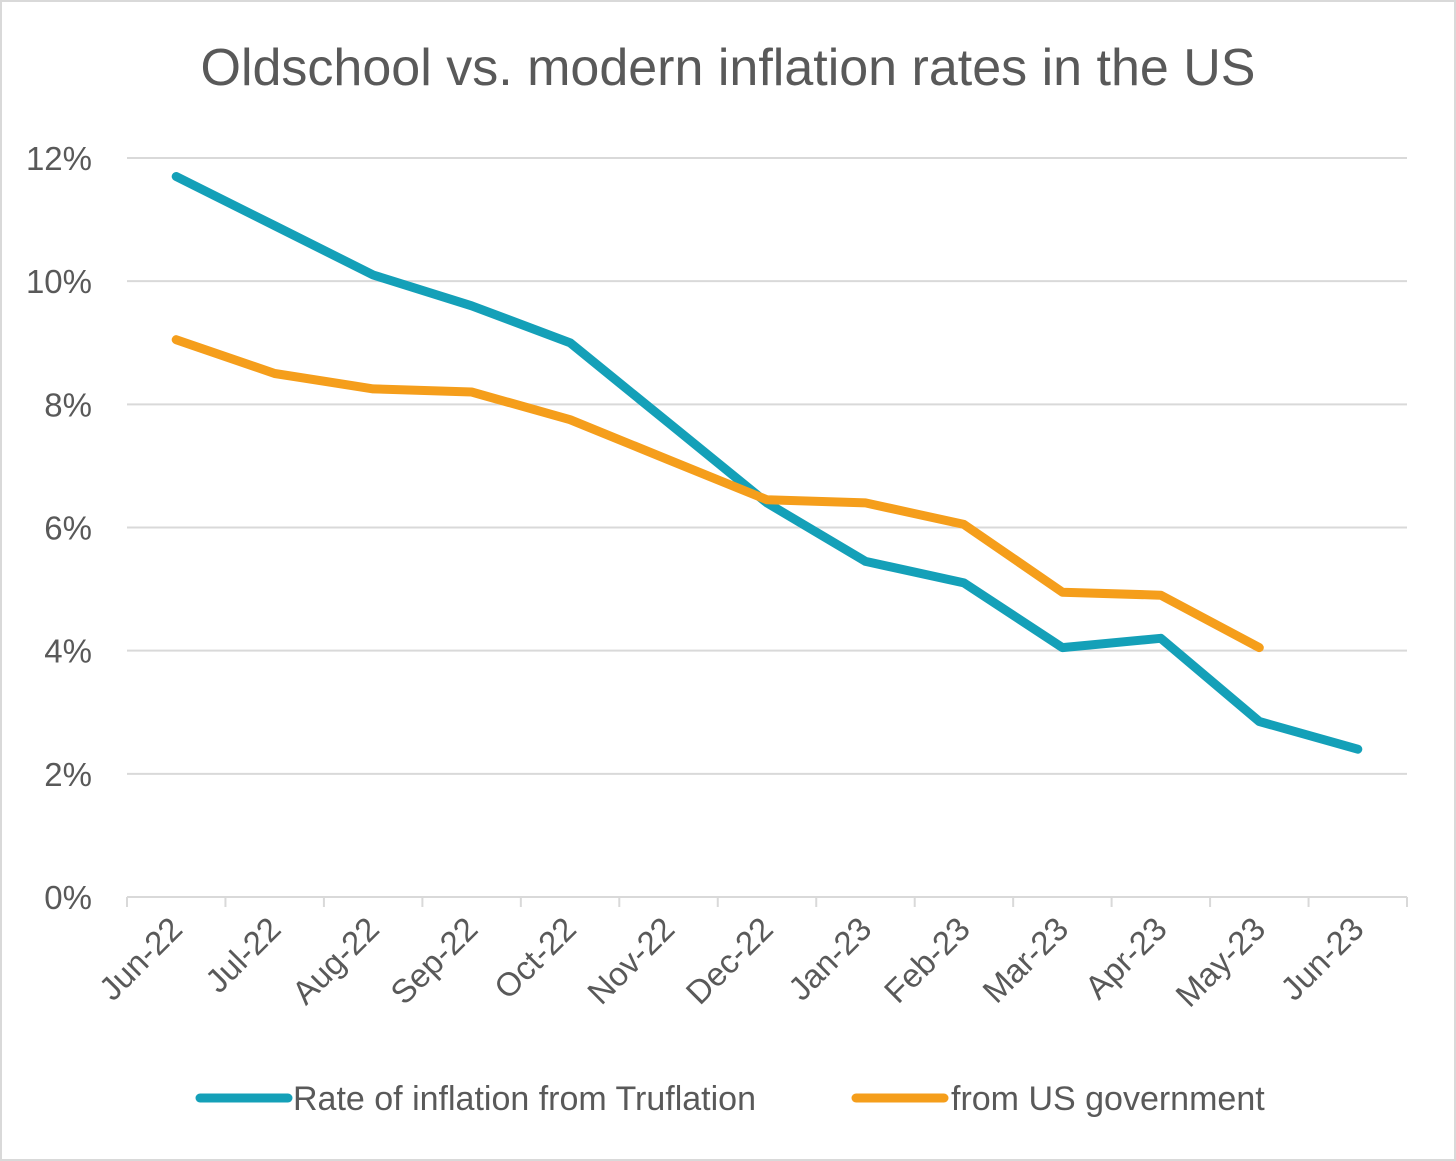 The width and height of the screenshot is (1456, 1161). I want to click on legend-label: Rate of inflation from Truflation, so click(524, 1099).